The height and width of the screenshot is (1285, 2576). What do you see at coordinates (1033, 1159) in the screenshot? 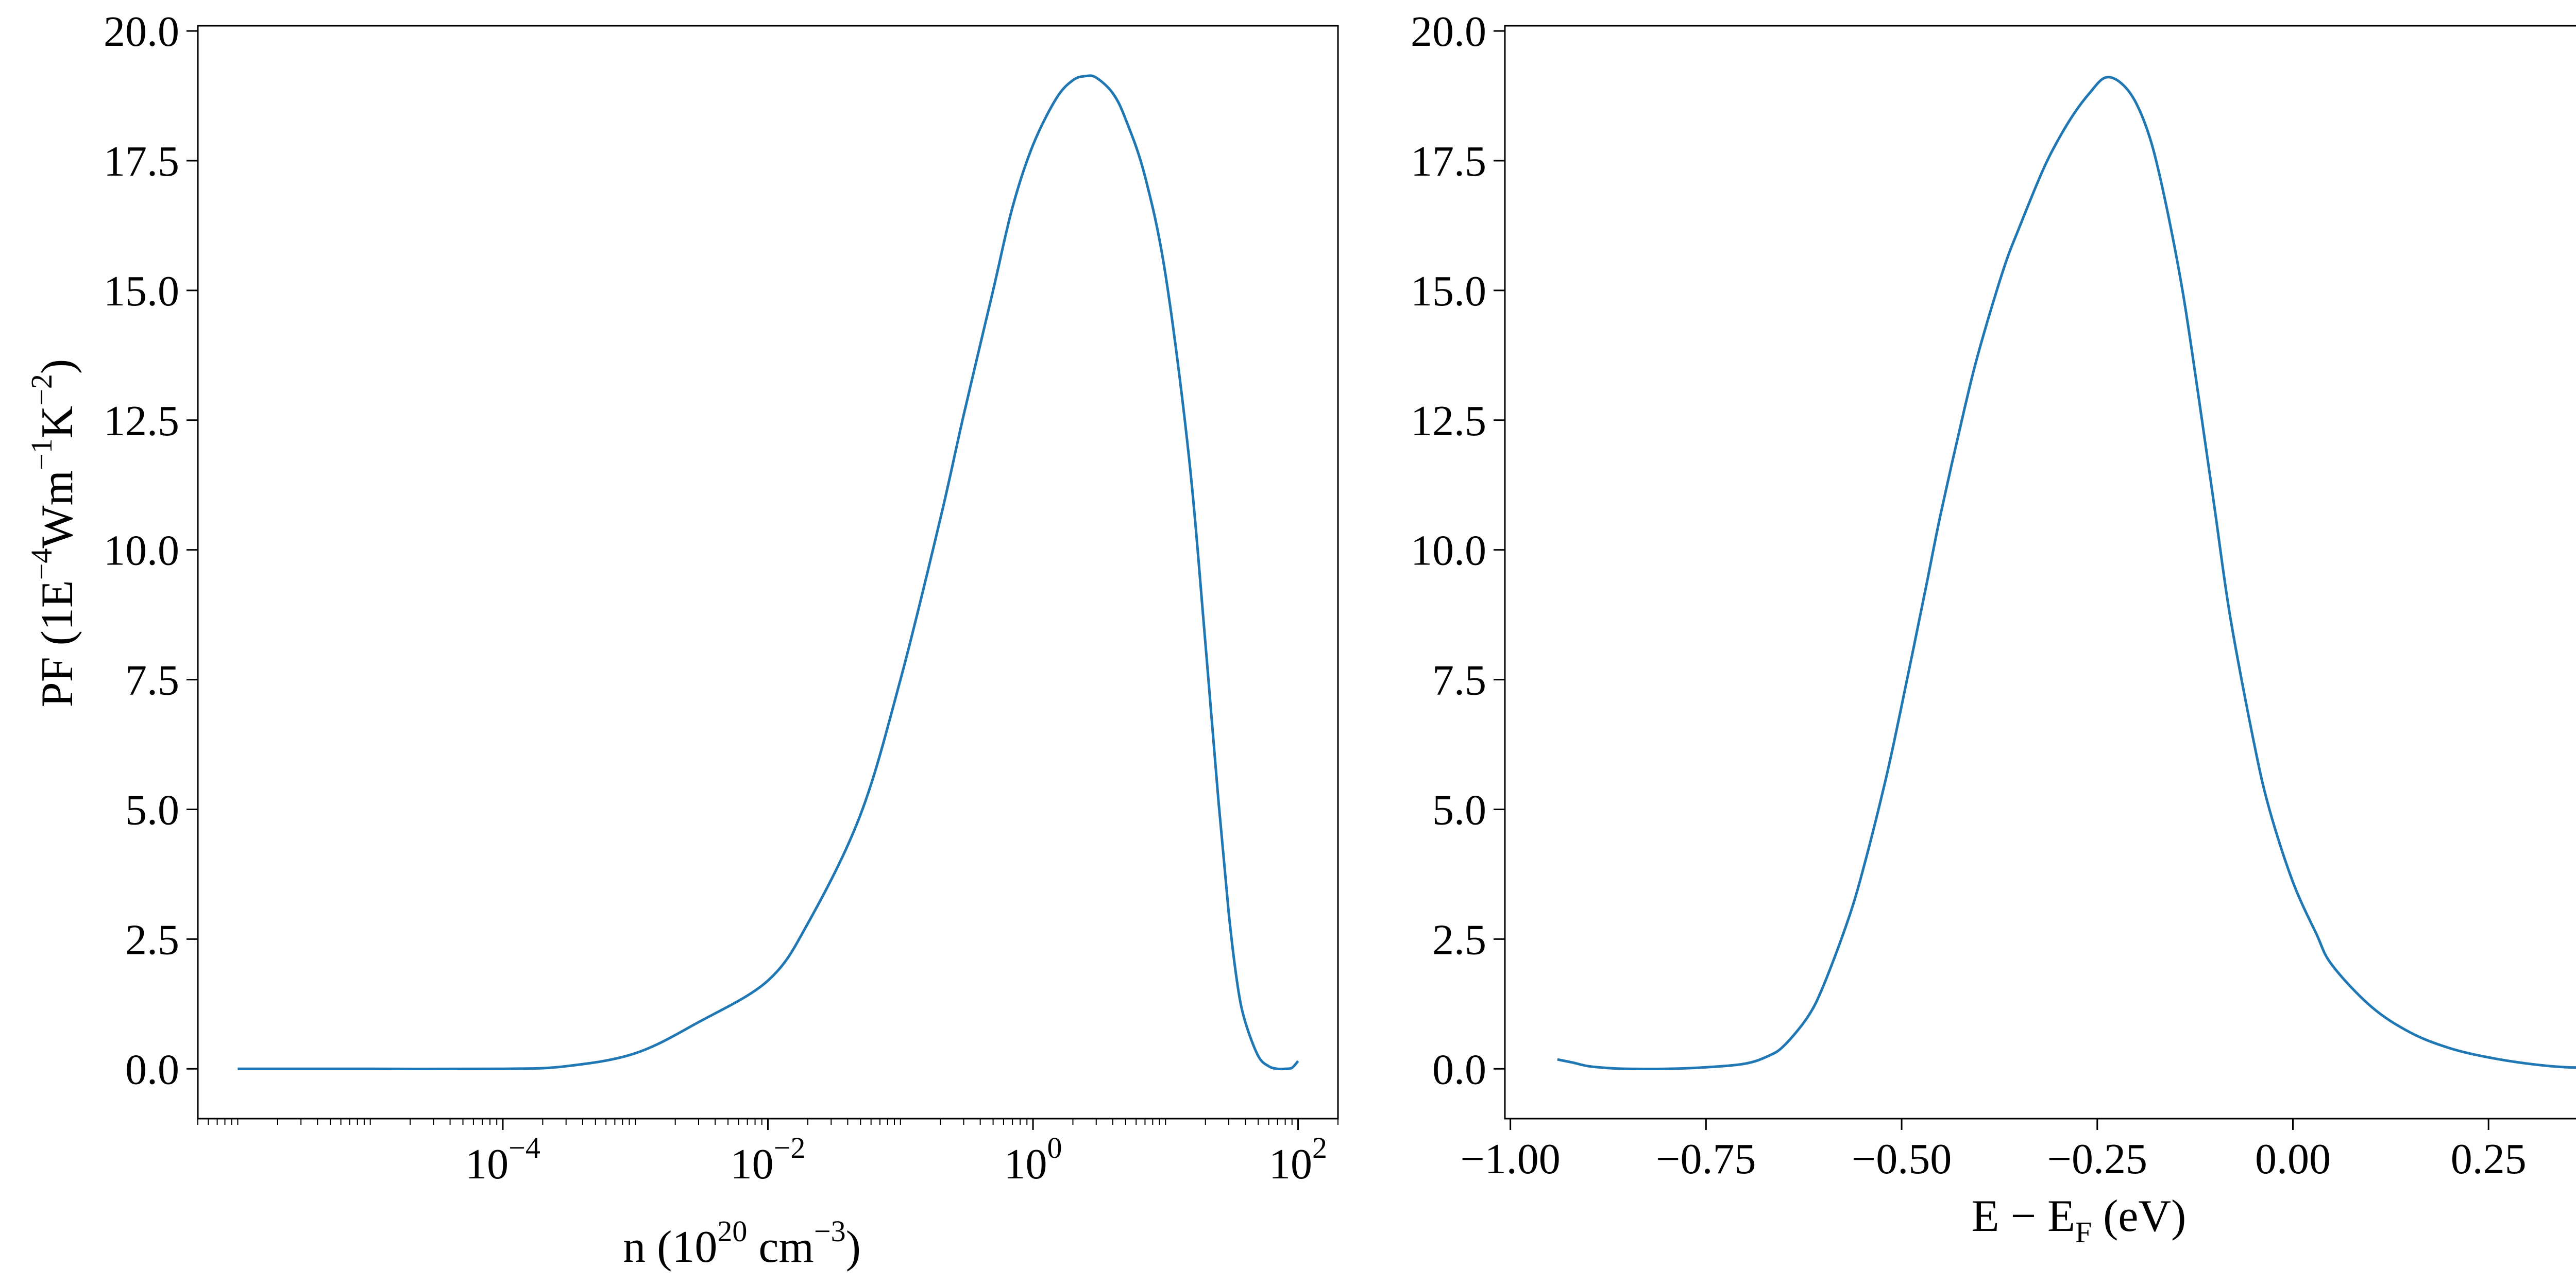
I see `x-tick-label: 10⁰` at bounding box center [1033, 1159].